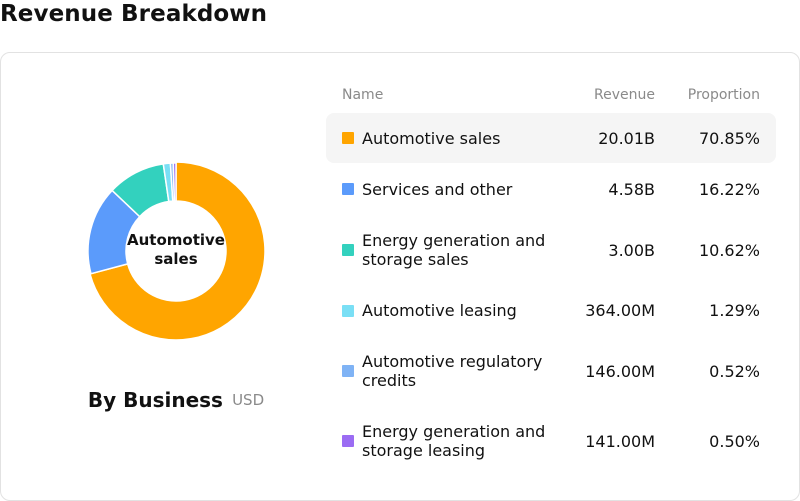 The image size is (800, 501). I want to click on row-proportion: 70.85%, so click(729, 138).